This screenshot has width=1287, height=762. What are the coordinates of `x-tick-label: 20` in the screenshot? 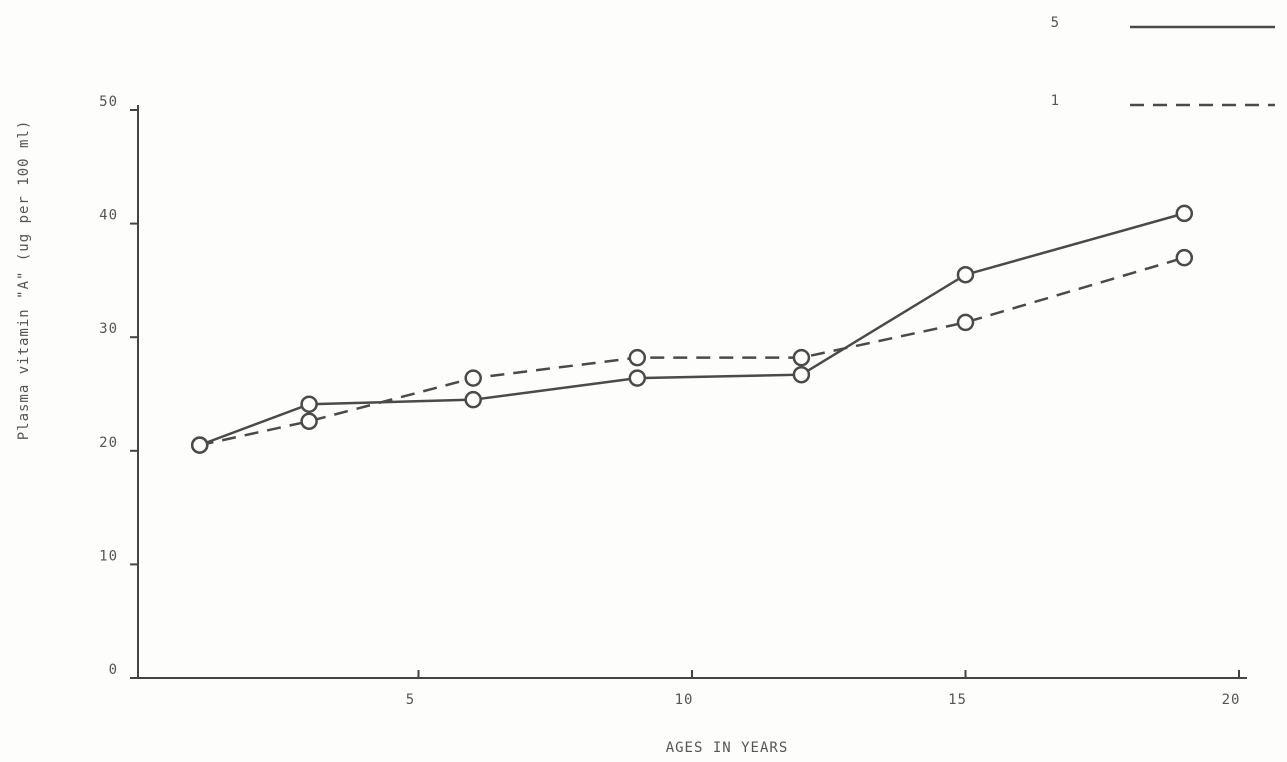 It's located at (1231, 700).